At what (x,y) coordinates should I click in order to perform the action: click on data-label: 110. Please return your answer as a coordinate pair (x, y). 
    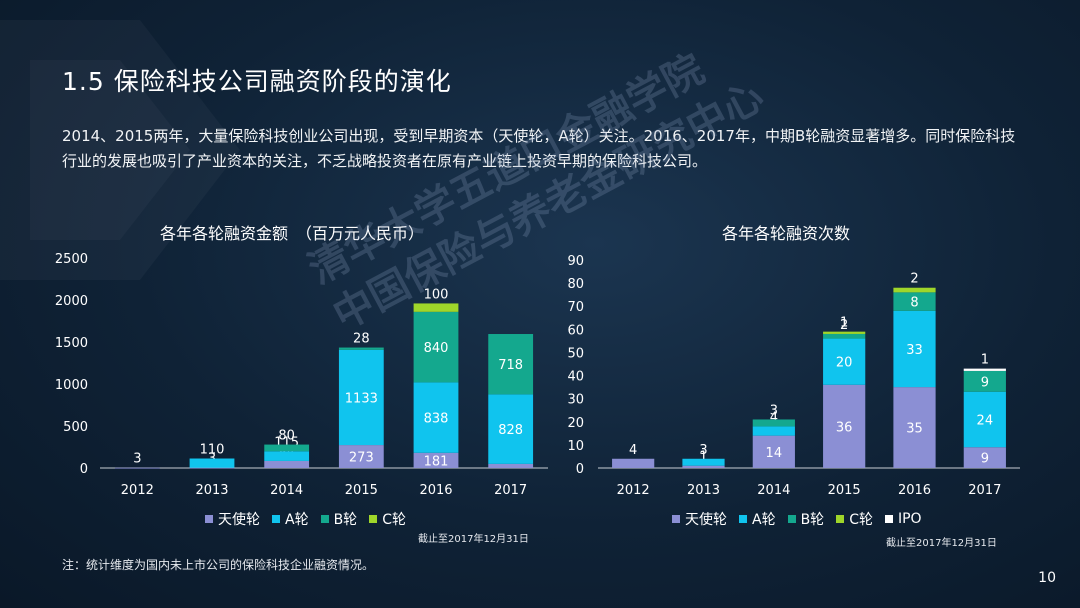
    Looking at the image, I should click on (212, 450).